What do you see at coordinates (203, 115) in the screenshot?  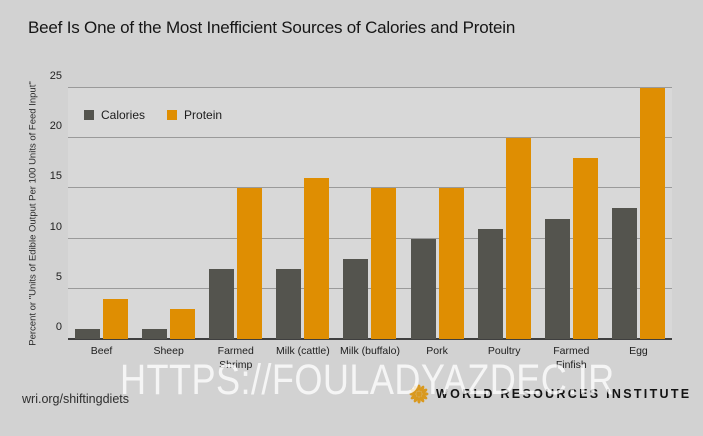 I see `legend-label: Protein` at bounding box center [203, 115].